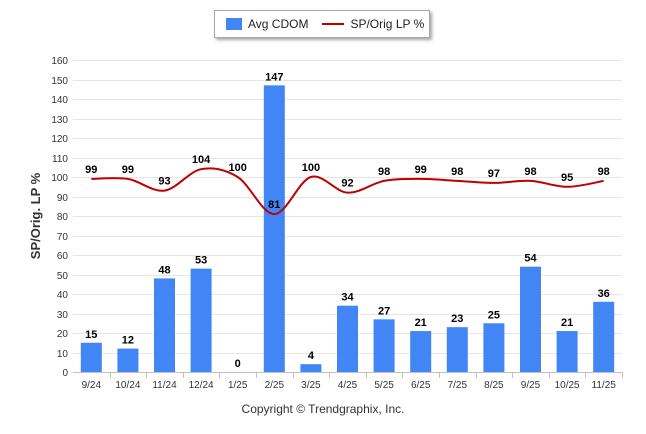 The height and width of the screenshot is (434, 646). Describe the element at coordinates (63, 237) in the screenshot. I see `y-tick-label-70: 70` at that location.